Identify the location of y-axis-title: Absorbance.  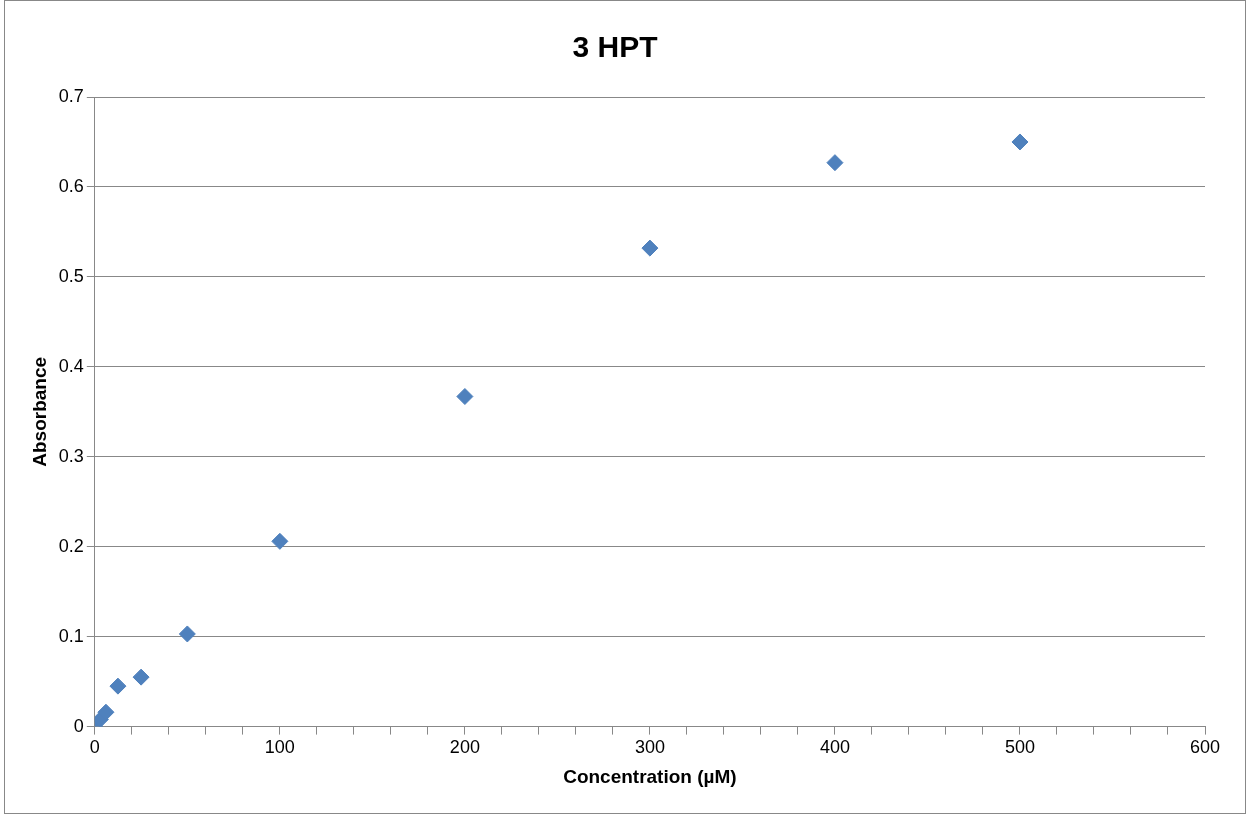
(39, 411).